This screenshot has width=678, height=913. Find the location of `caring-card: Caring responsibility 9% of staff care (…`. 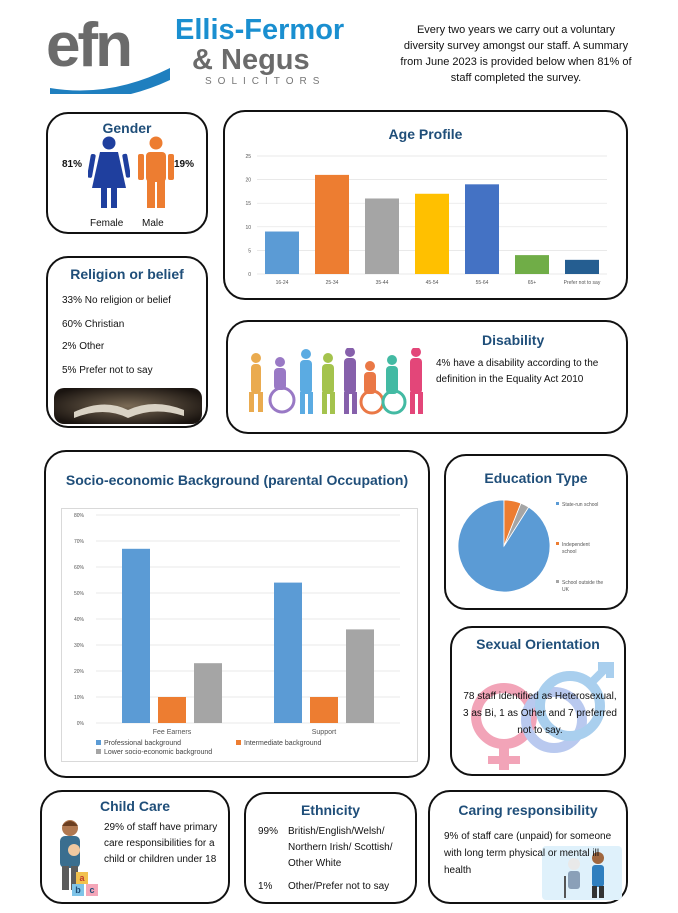

caring-card: Caring responsibility 9% of staff care (… is located at coordinates (528, 847).